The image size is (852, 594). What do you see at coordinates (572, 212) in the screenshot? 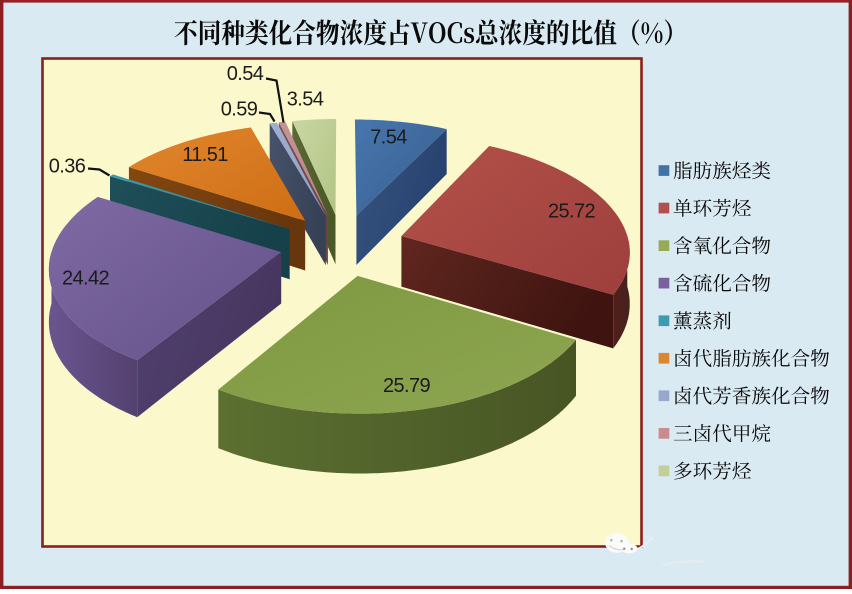
I see `svg-text: 25.72` at bounding box center [572, 212].